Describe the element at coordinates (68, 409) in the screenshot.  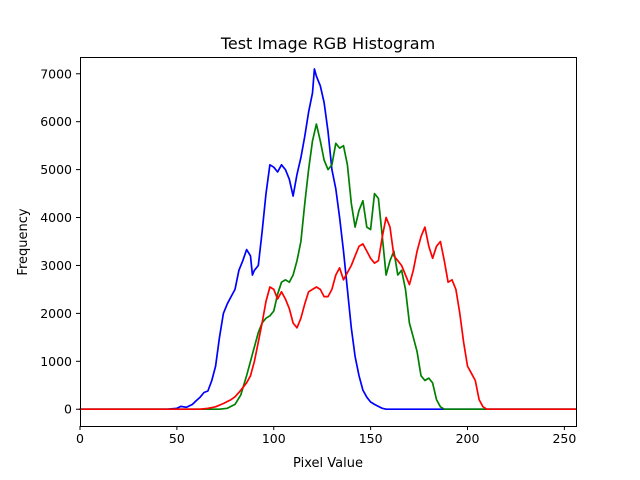
I see `y-tick-label: 0` at that location.